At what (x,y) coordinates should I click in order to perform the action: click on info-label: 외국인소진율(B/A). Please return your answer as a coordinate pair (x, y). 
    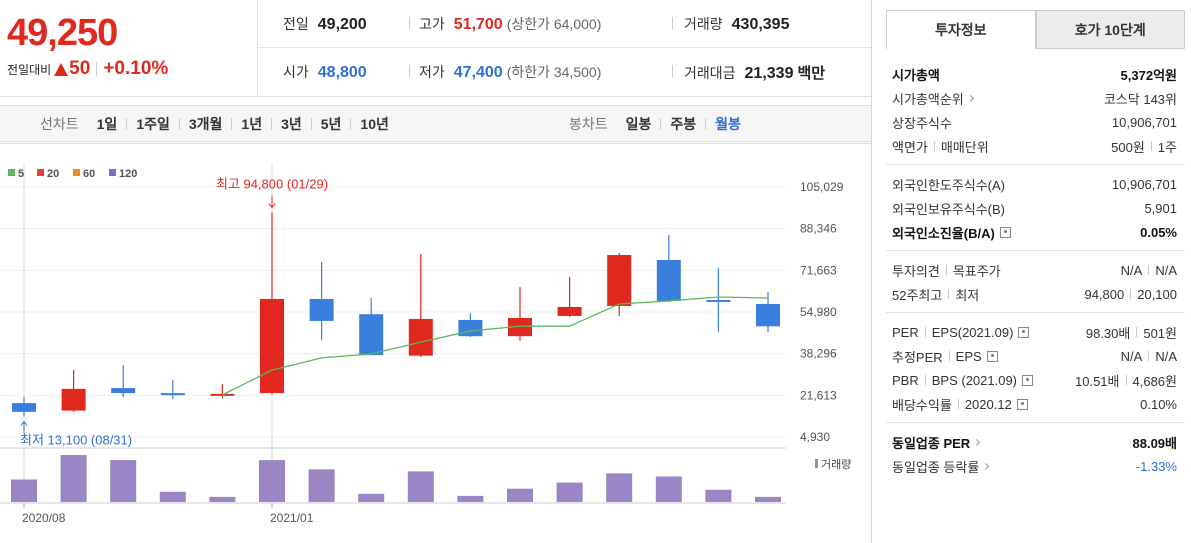
    Looking at the image, I should click on (951, 232).